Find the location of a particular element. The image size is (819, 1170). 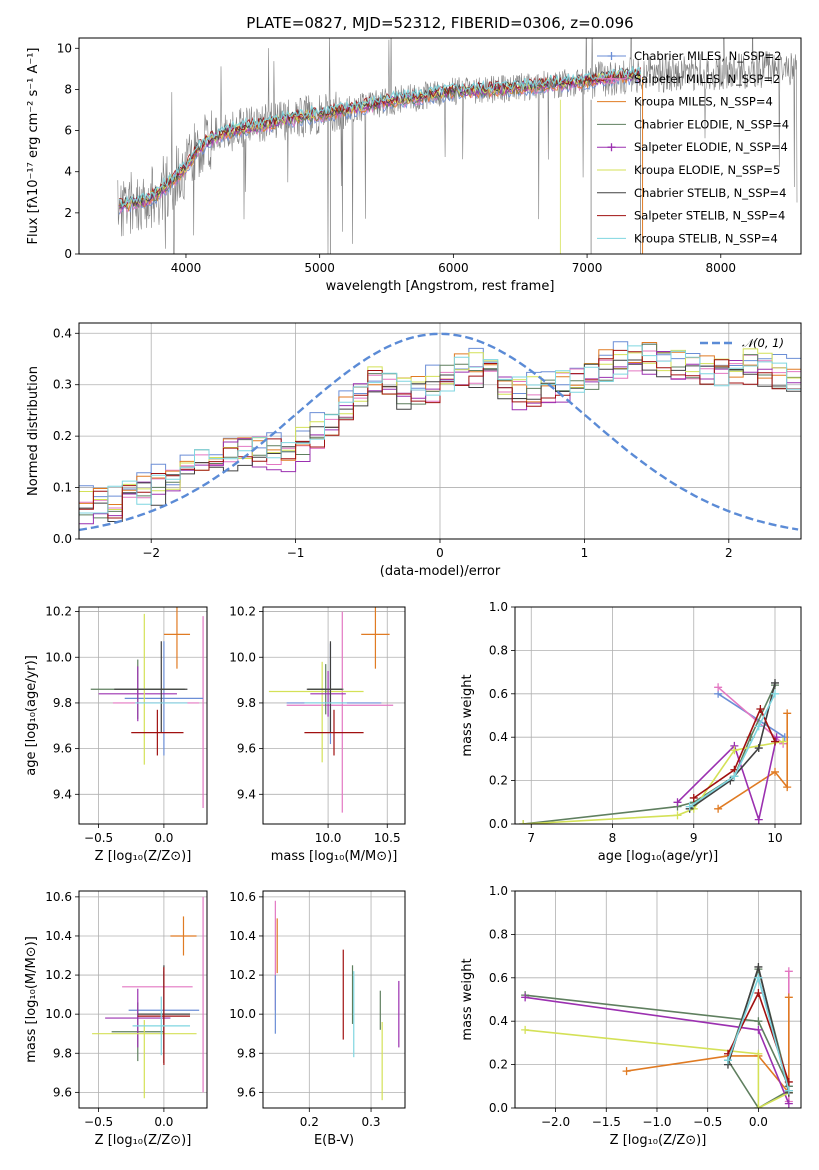

x-tick-label: 0 is located at coordinates (440, 553).